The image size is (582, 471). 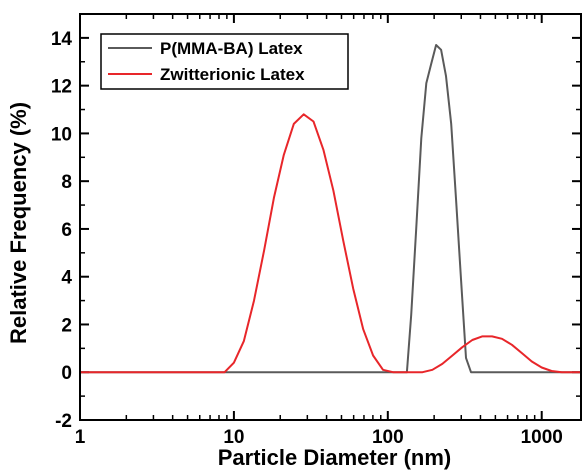 What do you see at coordinates (62, 39) in the screenshot?
I see `y-tick-label: 14` at bounding box center [62, 39].